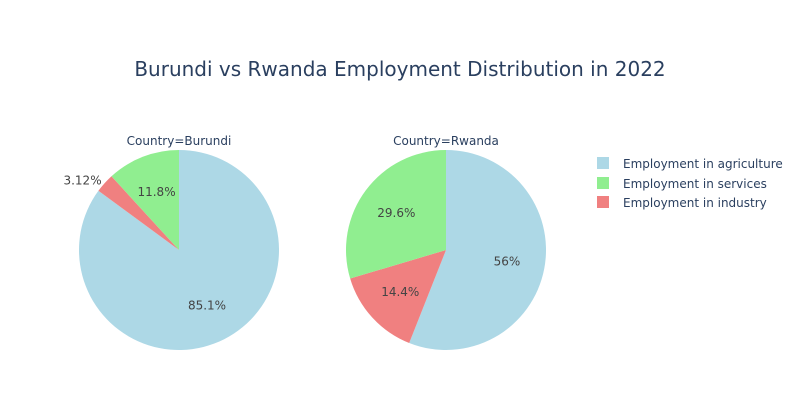  Describe the element at coordinates (179, 141) in the screenshot. I see `pie-label-burundi: Country=Burundi` at that location.